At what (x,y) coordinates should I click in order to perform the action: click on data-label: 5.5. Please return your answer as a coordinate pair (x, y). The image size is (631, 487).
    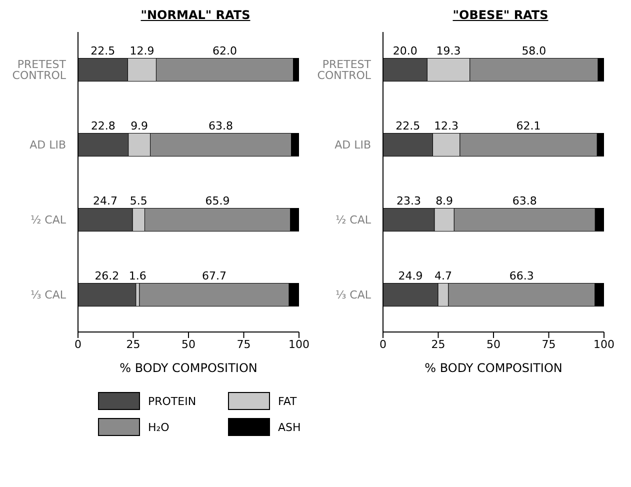
    Looking at the image, I should click on (139, 201).